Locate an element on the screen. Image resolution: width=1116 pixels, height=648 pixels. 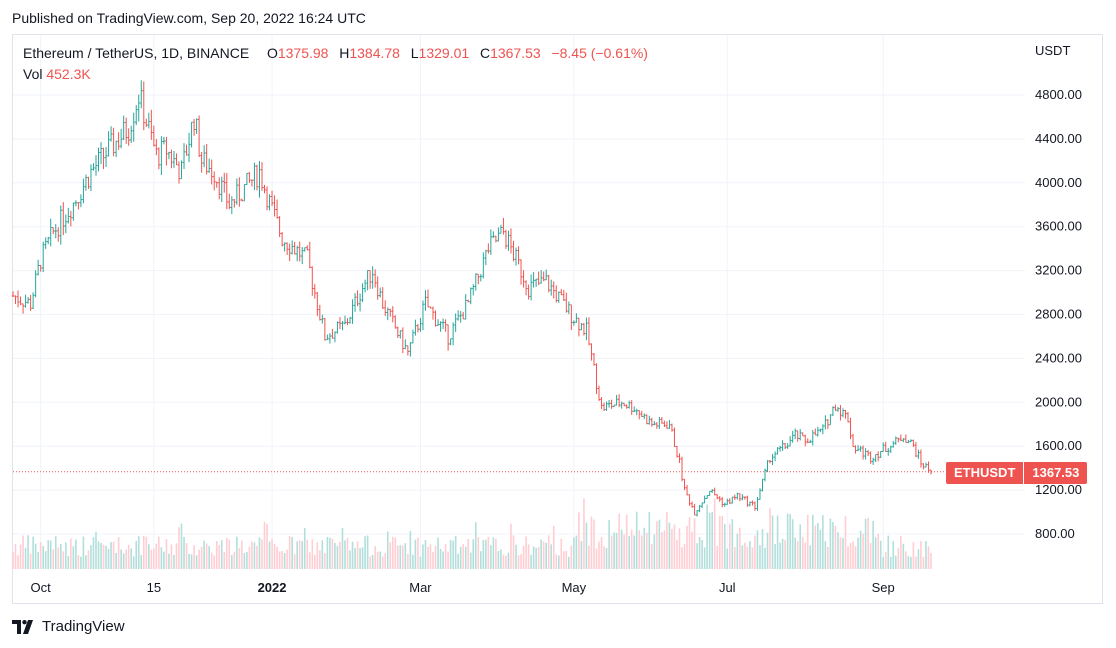
tradingview-footer: TradingView is located at coordinates (68, 626).